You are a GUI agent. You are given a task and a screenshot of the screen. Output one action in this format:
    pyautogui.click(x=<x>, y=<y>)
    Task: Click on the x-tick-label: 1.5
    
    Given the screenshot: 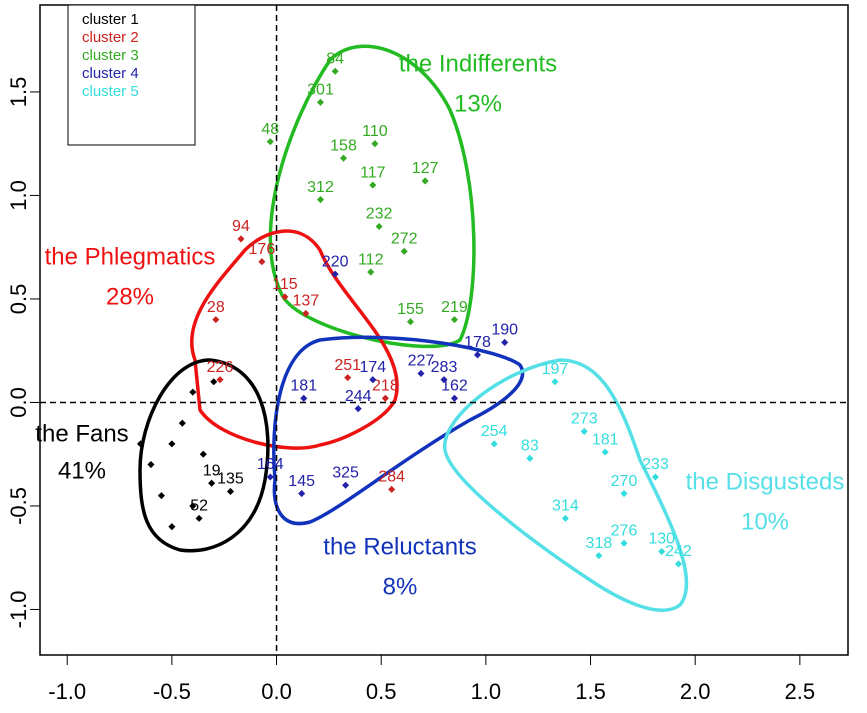 What is the action you would take?
    pyautogui.click(x=590, y=691)
    